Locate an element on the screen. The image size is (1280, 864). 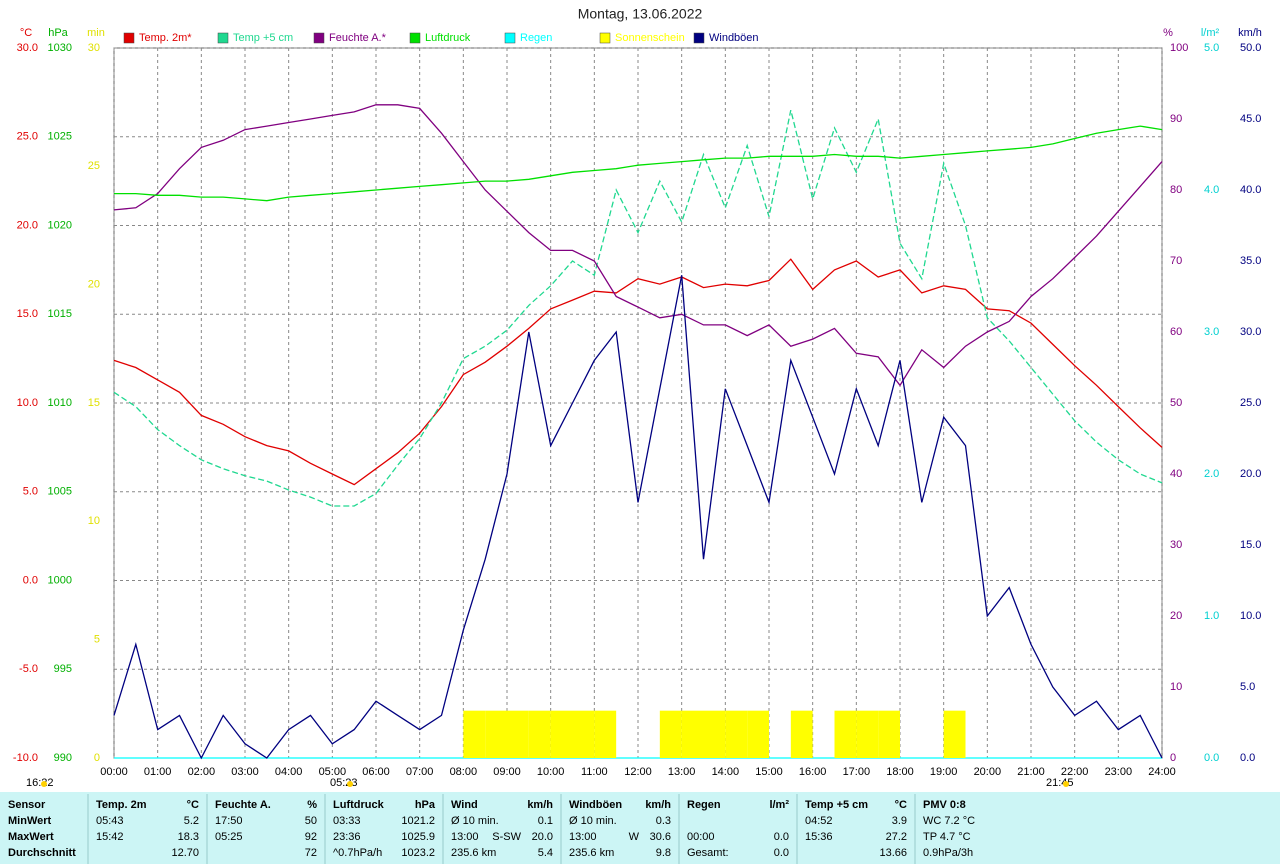
y-tick-label: 1025 is located at coordinates (60, 137).